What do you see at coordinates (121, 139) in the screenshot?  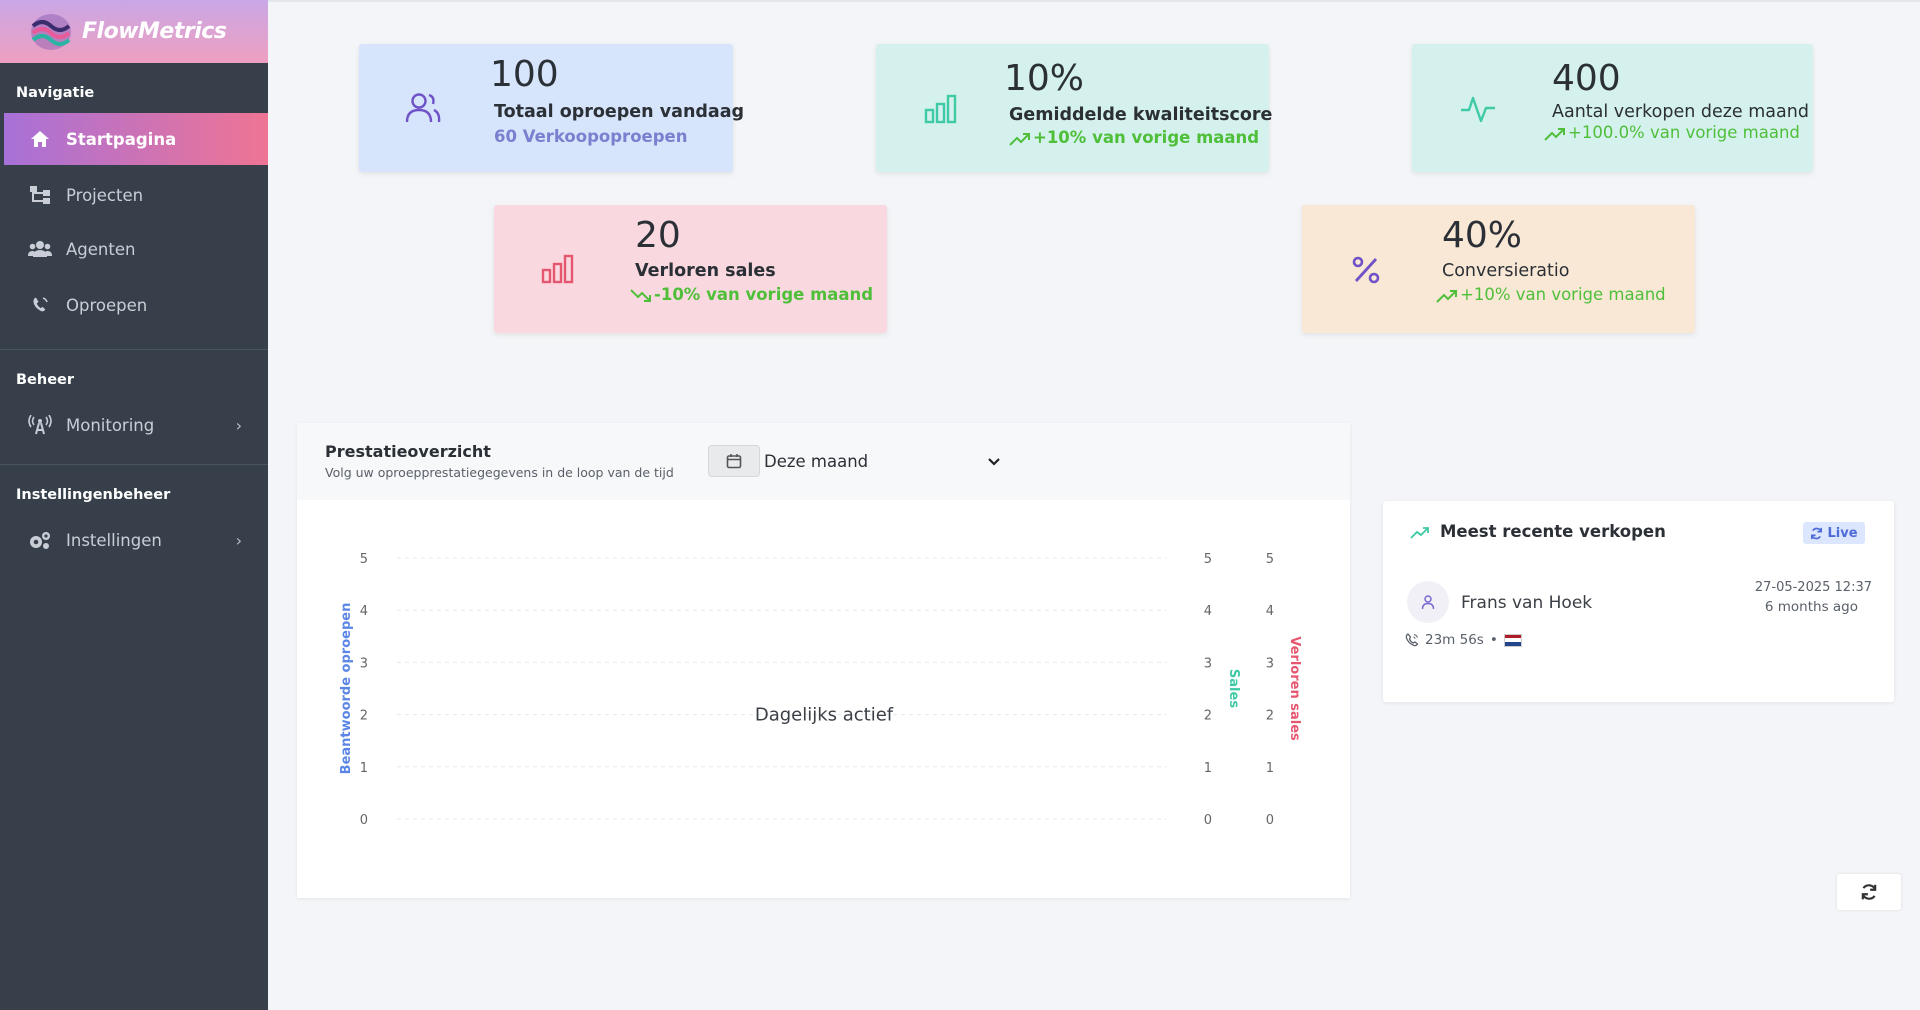 I see `sidebar-item-label: Startpagina` at bounding box center [121, 139].